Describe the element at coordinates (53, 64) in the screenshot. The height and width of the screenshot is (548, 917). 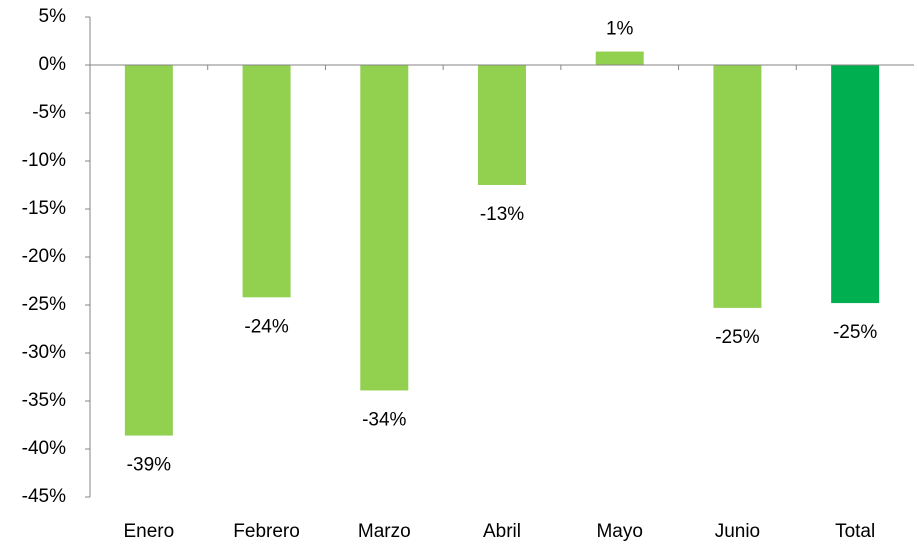
I see `y-tick-label: 0%` at that location.